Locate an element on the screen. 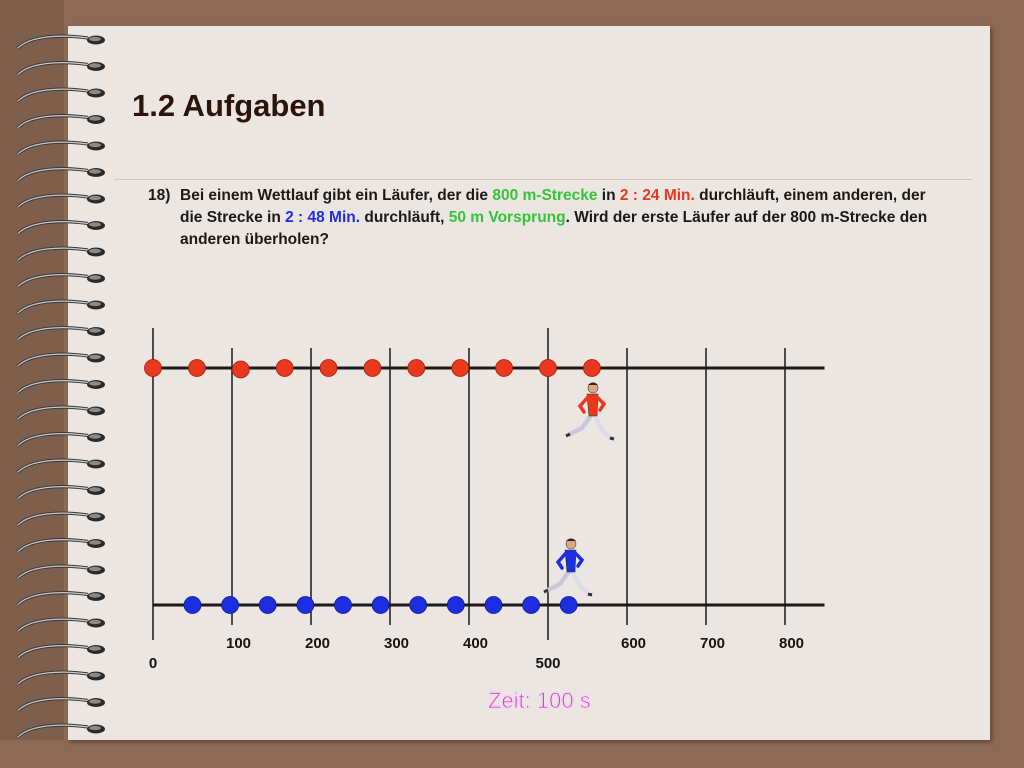  time-label: Zeit: 100 s is located at coordinates (539, 701).